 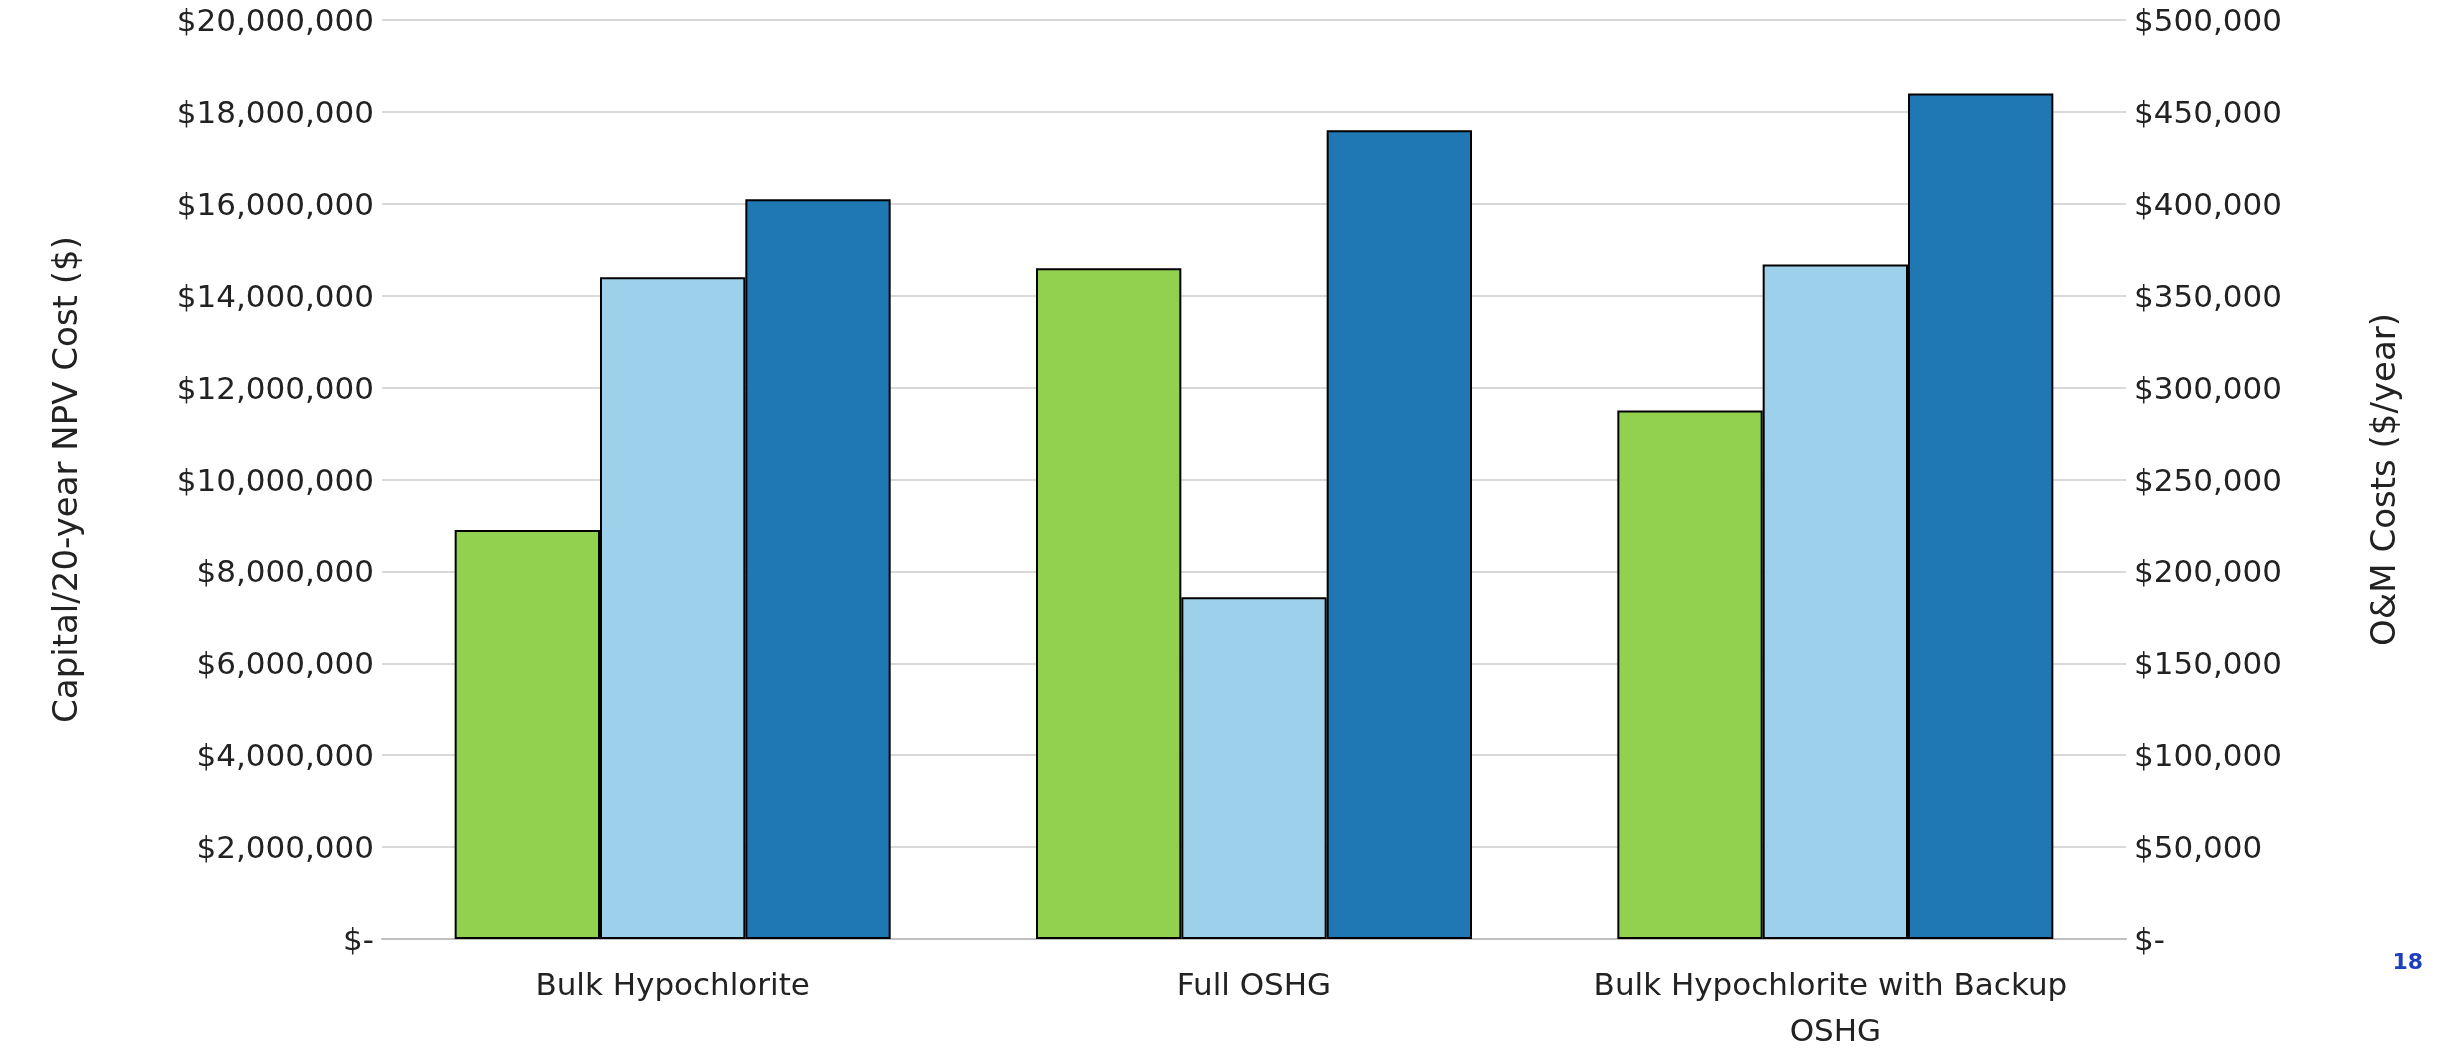 What do you see at coordinates (285, 571) in the screenshot?
I see `y-tick-label: $8,000,000` at bounding box center [285, 571].